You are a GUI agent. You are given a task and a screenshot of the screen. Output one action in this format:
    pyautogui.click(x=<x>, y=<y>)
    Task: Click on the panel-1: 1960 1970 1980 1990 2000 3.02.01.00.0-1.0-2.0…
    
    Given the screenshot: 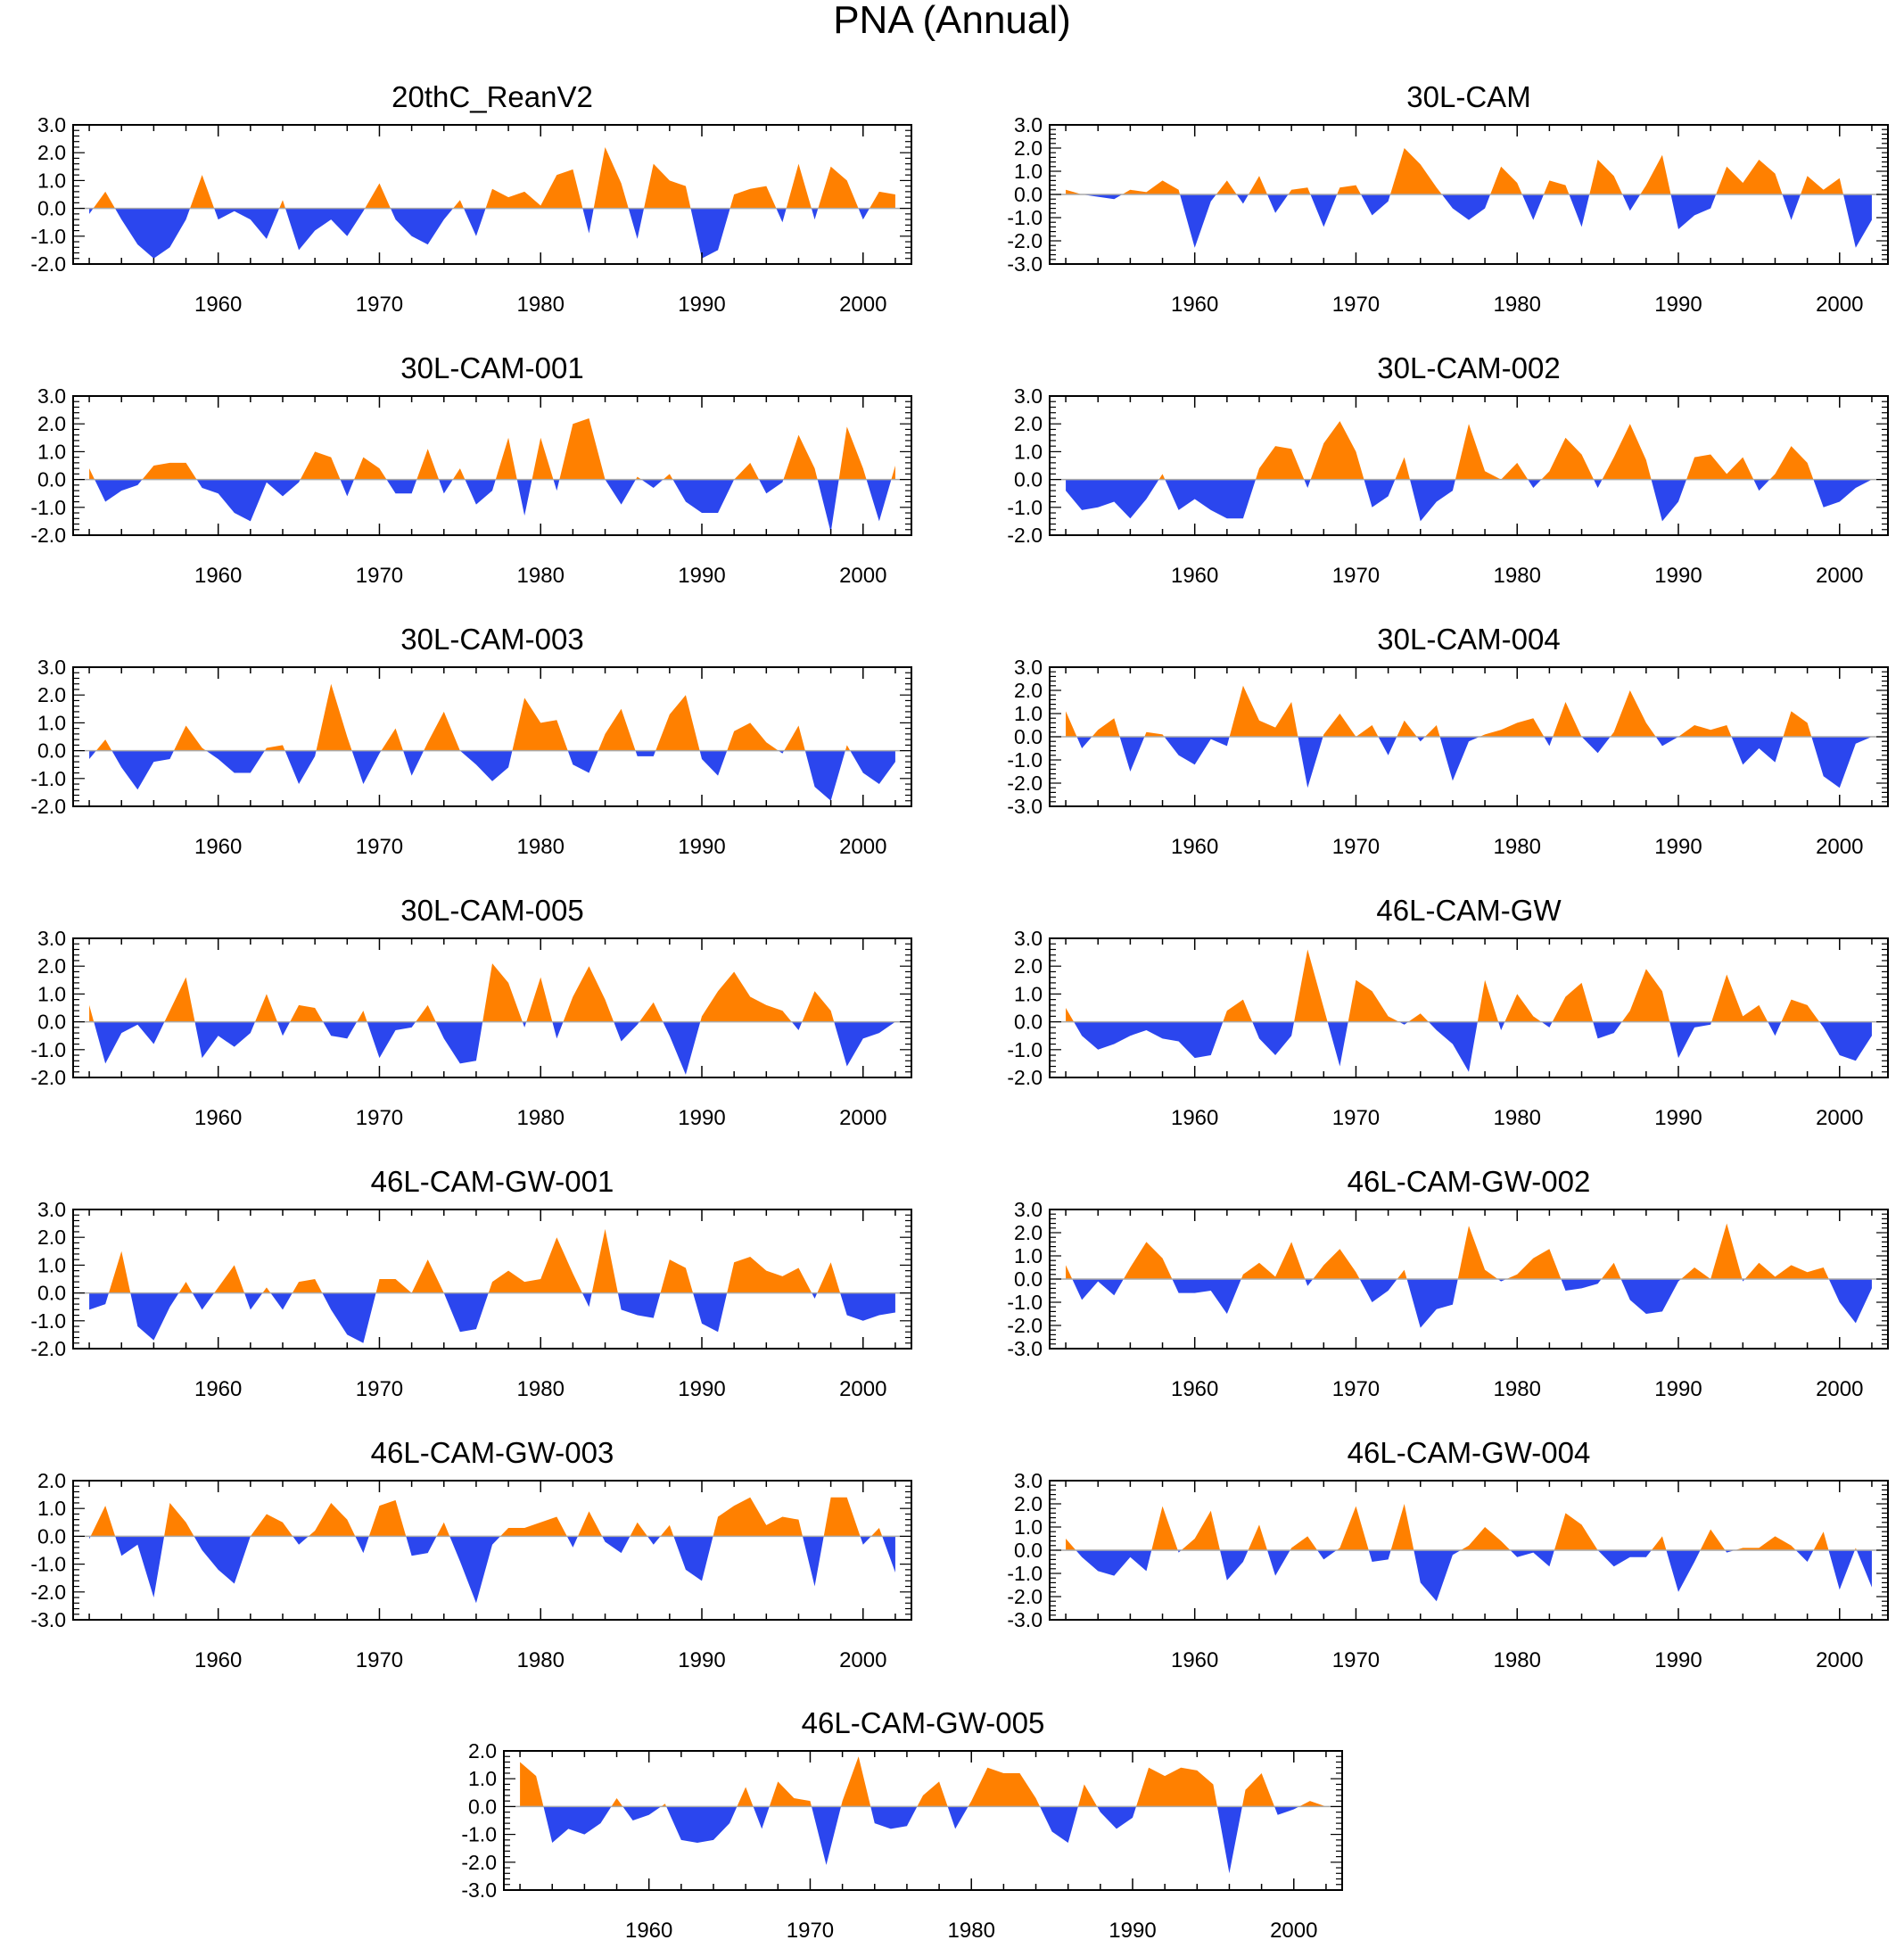 What is the action you would take?
    pyautogui.click(x=1448, y=215)
    